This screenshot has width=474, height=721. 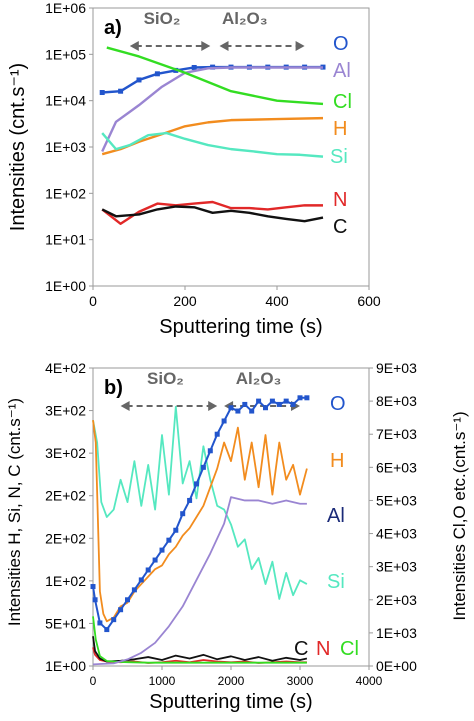 What do you see at coordinates (326, 526) in the screenshot?
I see `panel-b-series-labels: Si H NC Cl O Al` at bounding box center [326, 526].